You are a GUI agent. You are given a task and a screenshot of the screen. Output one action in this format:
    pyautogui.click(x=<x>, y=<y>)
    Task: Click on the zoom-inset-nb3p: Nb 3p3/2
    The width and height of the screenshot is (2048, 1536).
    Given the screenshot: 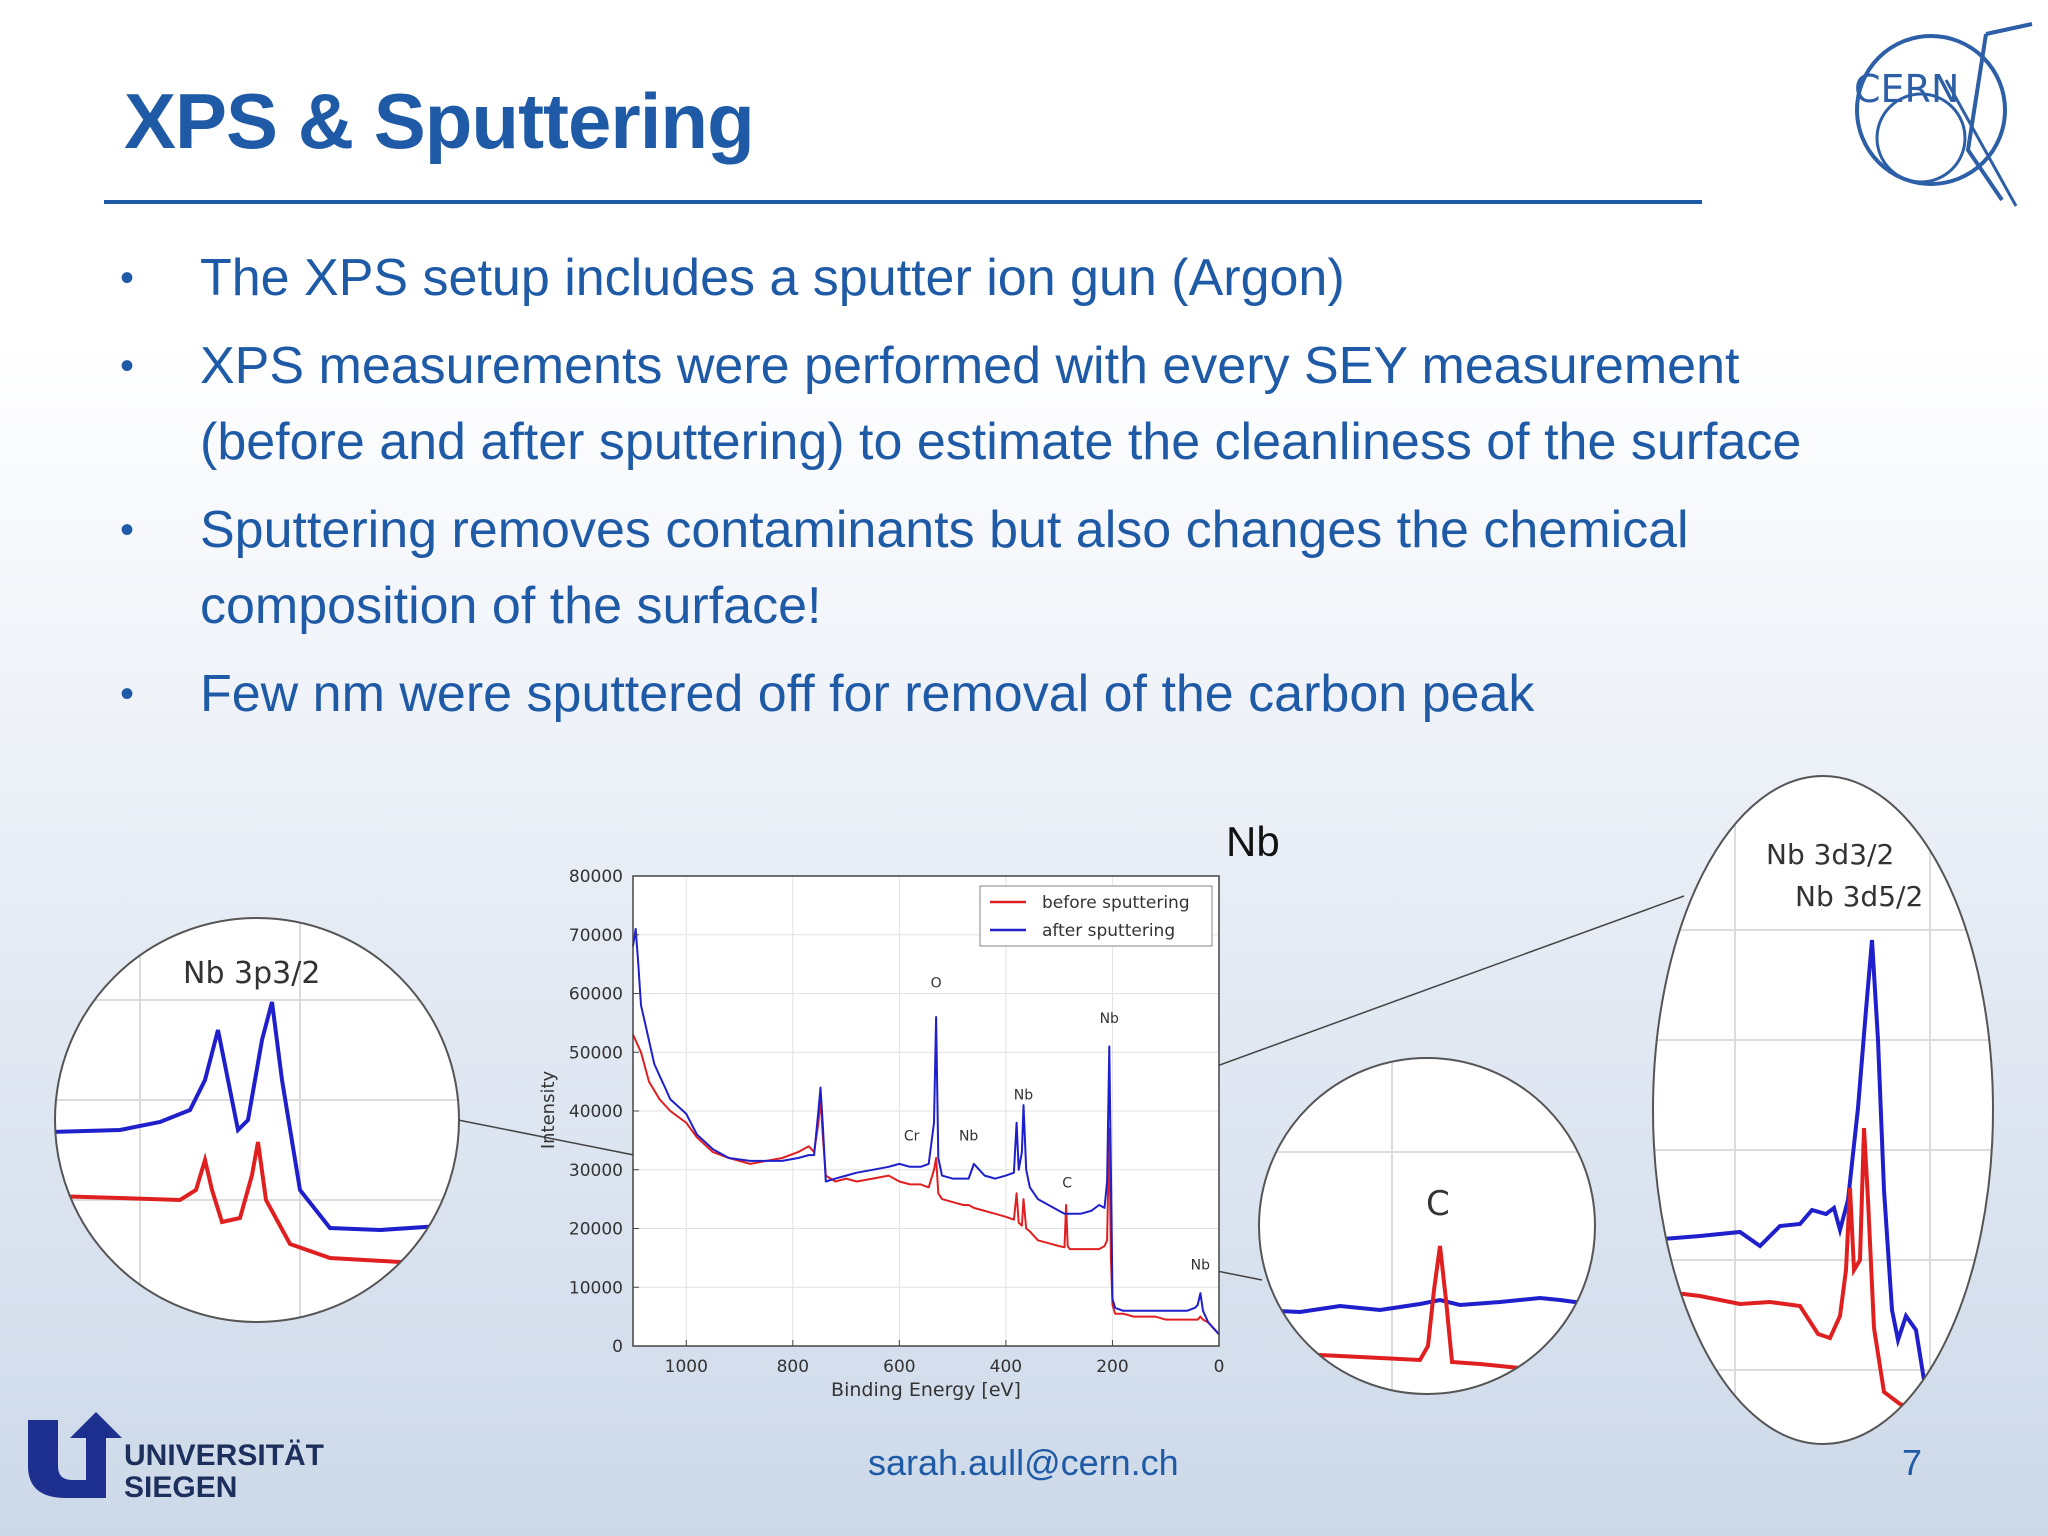 What is the action you would take?
    pyautogui.click(x=257, y=1120)
    